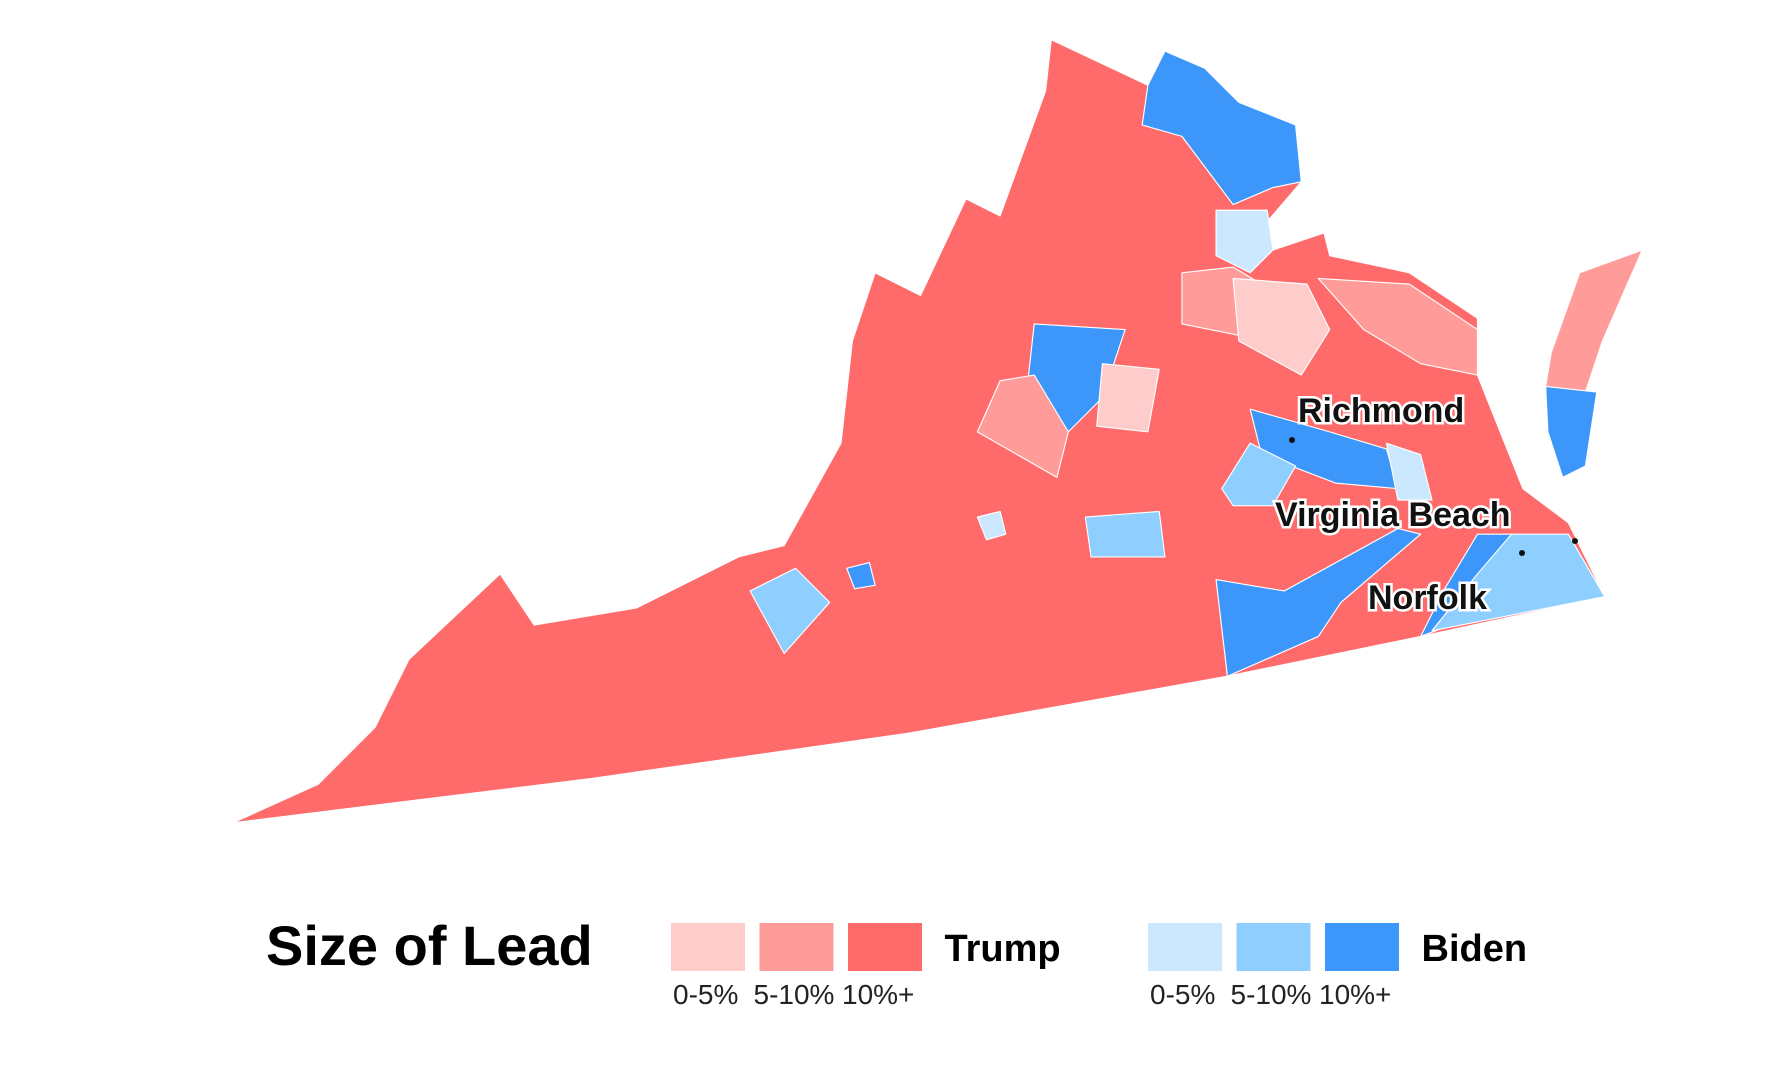 Image resolution: width=1782 pixels, height=1080 pixels. What do you see at coordinates (1393, 515) in the screenshot?
I see `city-label: Virginia Beach` at bounding box center [1393, 515].